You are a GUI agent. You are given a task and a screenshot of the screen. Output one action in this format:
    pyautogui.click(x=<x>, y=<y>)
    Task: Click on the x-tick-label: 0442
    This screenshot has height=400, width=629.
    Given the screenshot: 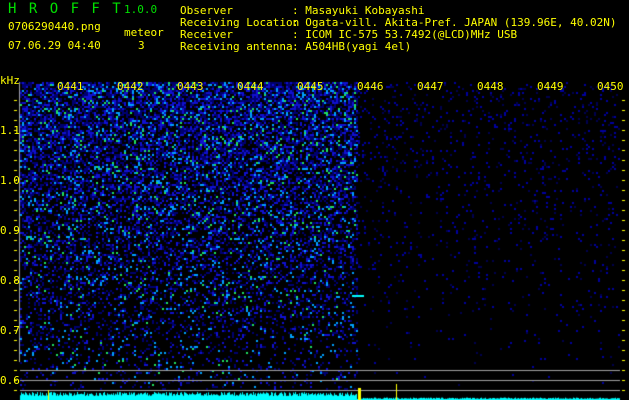 What is the action you would take?
    pyautogui.click(x=130, y=86)
    